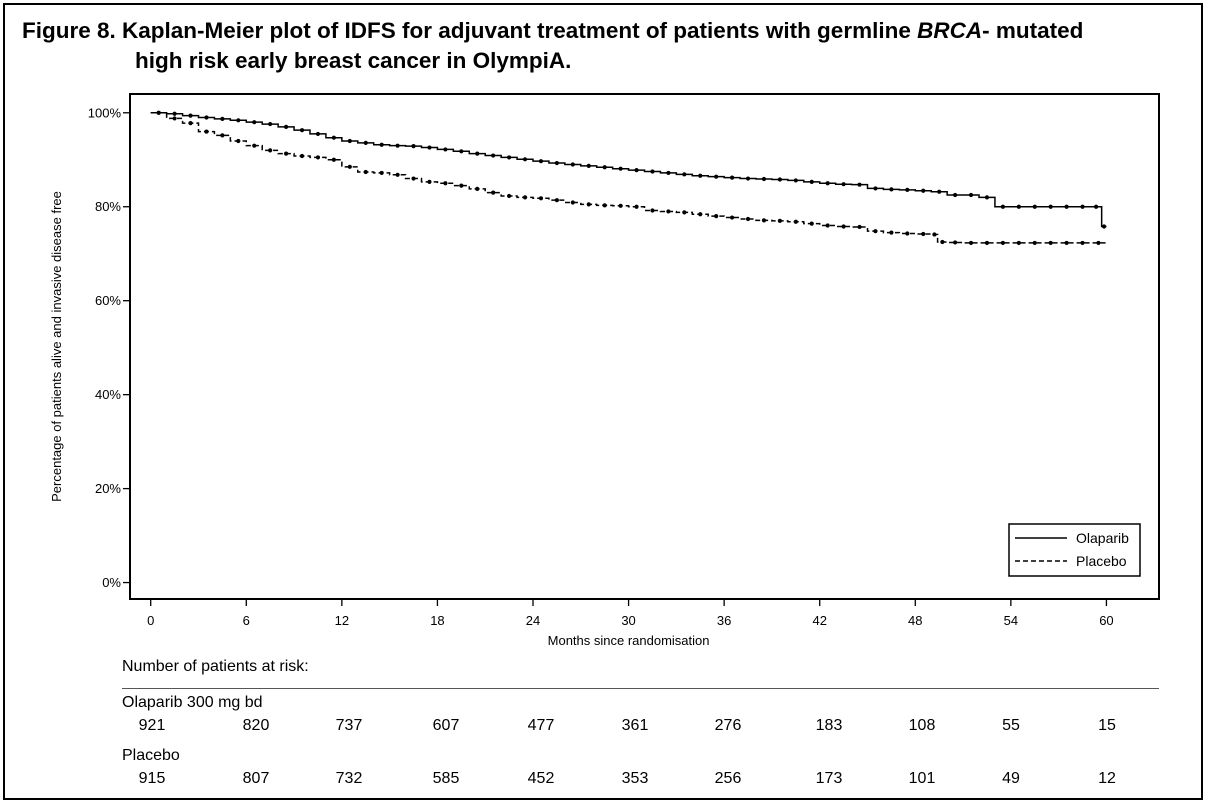 This screenshot has height=805, width=1208. What do you see at coordinates (256, 725) in the screenshot?
I see `risk-count: 820` at bounding box center [256, 725].